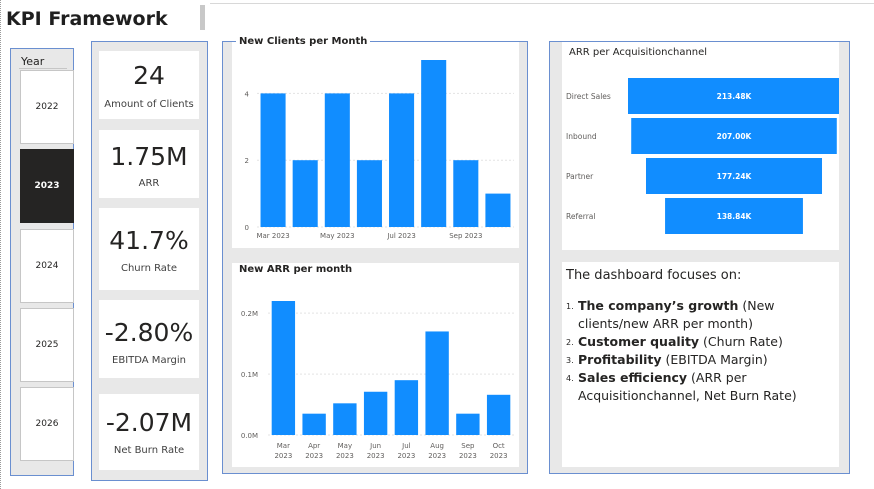  I want to click on kpi-card-clients: 24 Amount of Clients, so click(149, 85).